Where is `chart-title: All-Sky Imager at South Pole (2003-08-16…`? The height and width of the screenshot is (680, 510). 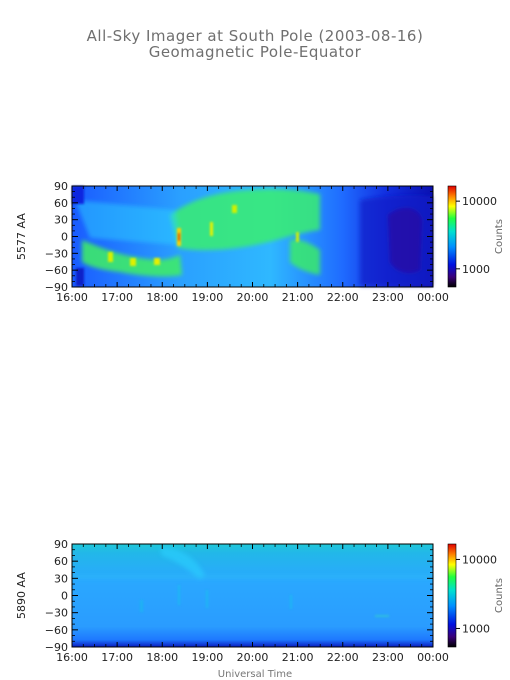 chart-title: All-Sky Imager at South Pole (2003-08-16… is located at coordinates (255, 36).